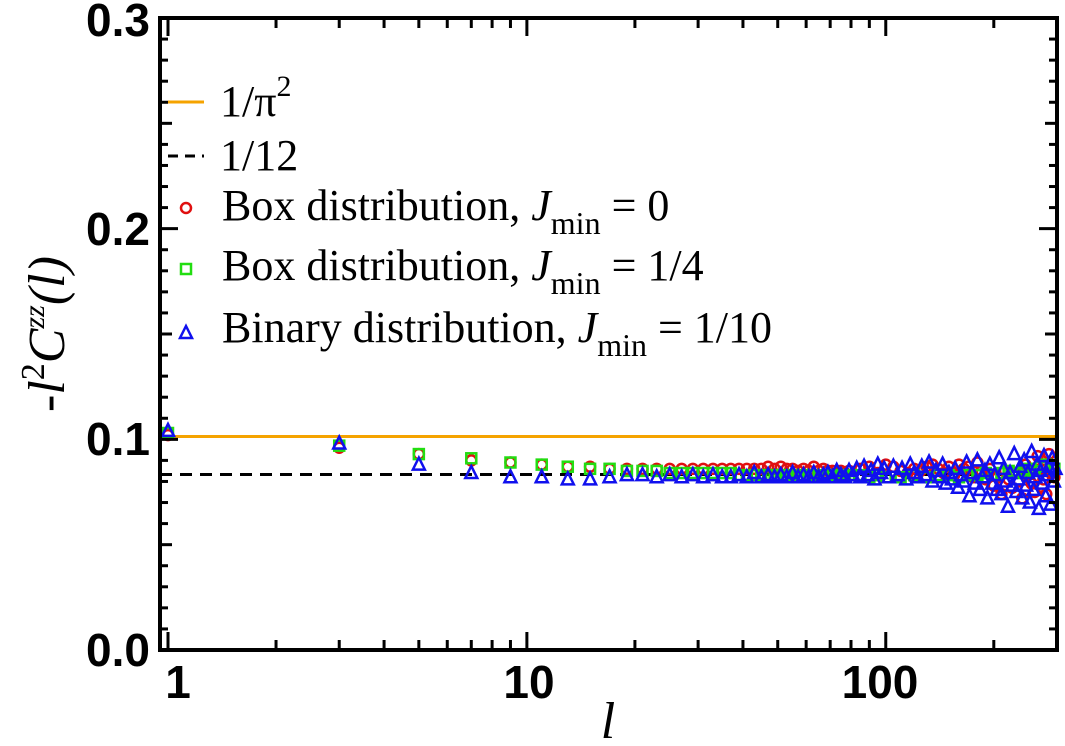 The image size is (1065, 746). I want to click on legend-marker-circle, so click(186, 208).